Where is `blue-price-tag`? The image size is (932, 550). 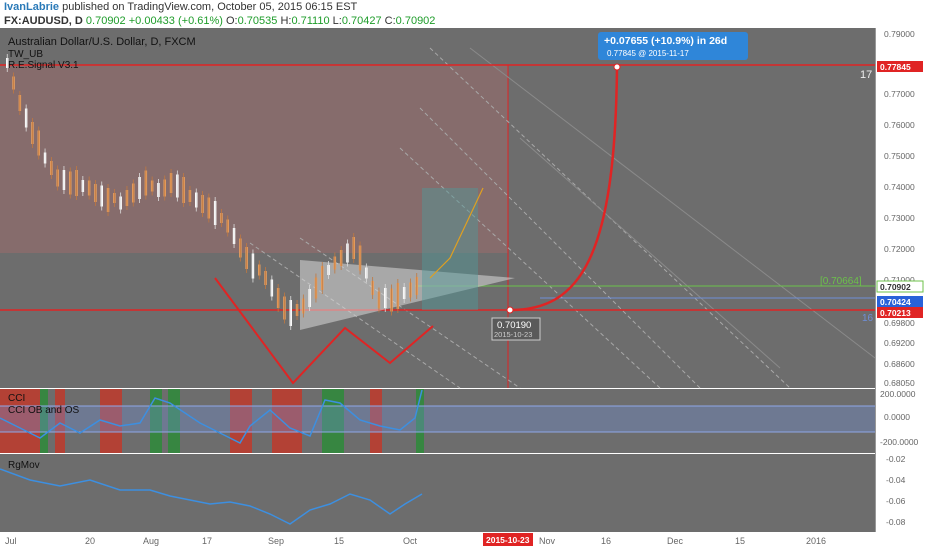
blue-price-tag is located at coordinates (900, 301).